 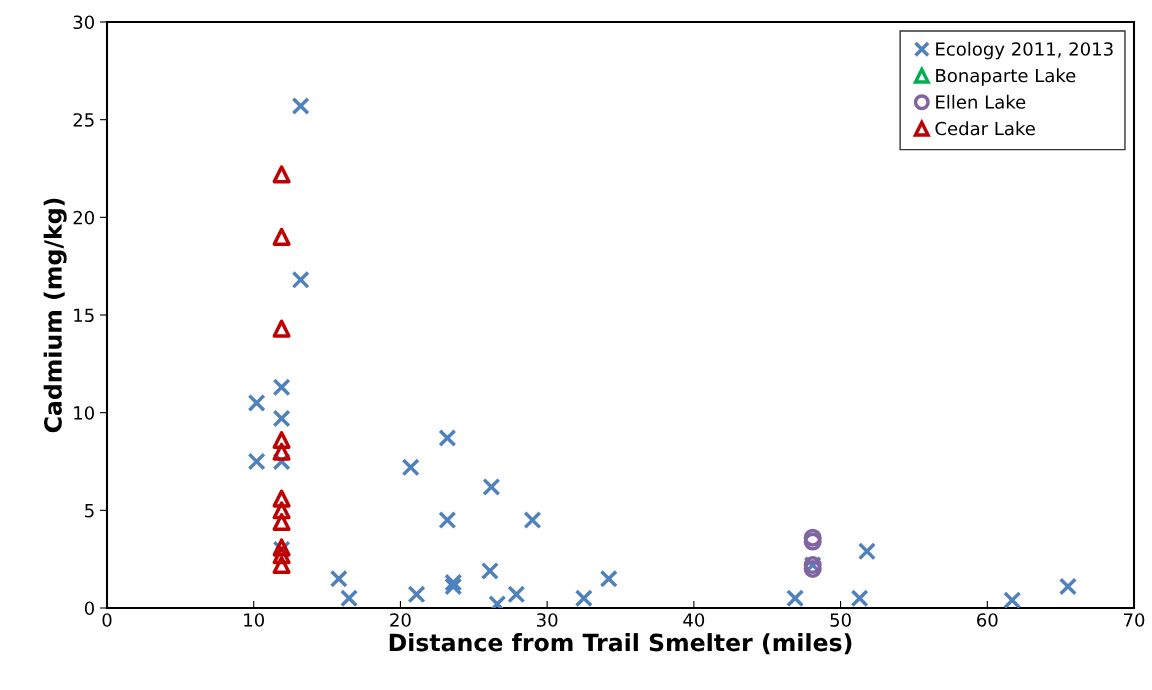 What do you see at coordinates (83, 217) in the screenshot?
I see `y-tick-label: 20` at bounding box center [83, 217].